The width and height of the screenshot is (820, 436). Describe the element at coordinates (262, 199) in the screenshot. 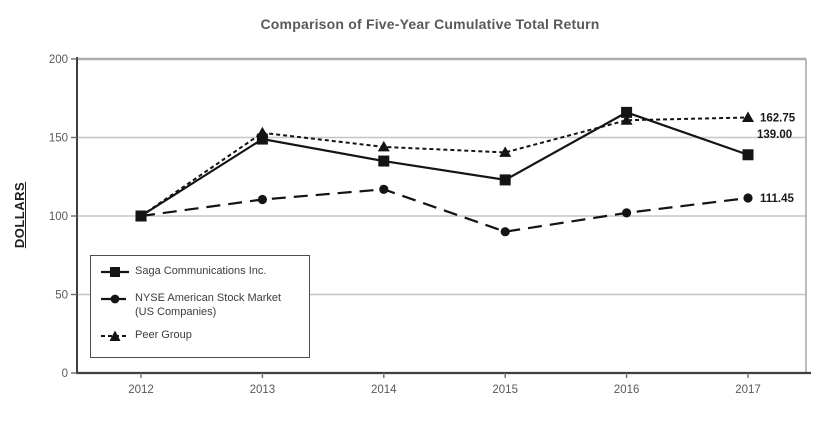

I see `marker-circle-2013` at that location.